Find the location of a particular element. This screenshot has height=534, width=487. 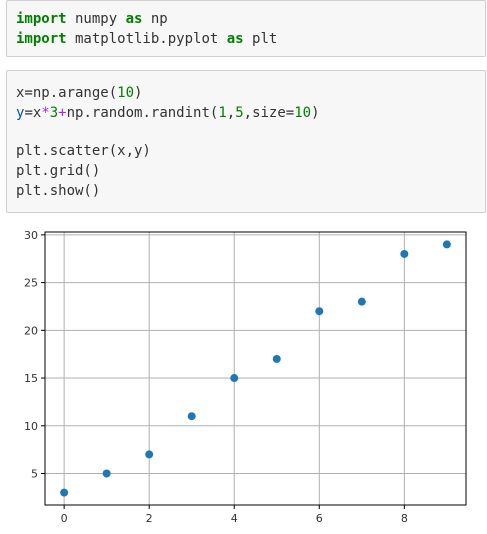

y-tick-label: 15 is located at coordinates (31, 378).